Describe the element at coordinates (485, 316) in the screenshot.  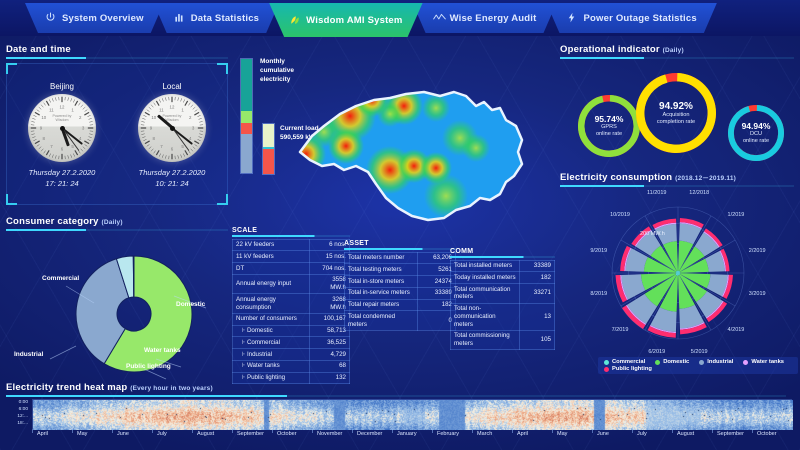
I see `table-cell-label: Total non-communication meters` at that location.